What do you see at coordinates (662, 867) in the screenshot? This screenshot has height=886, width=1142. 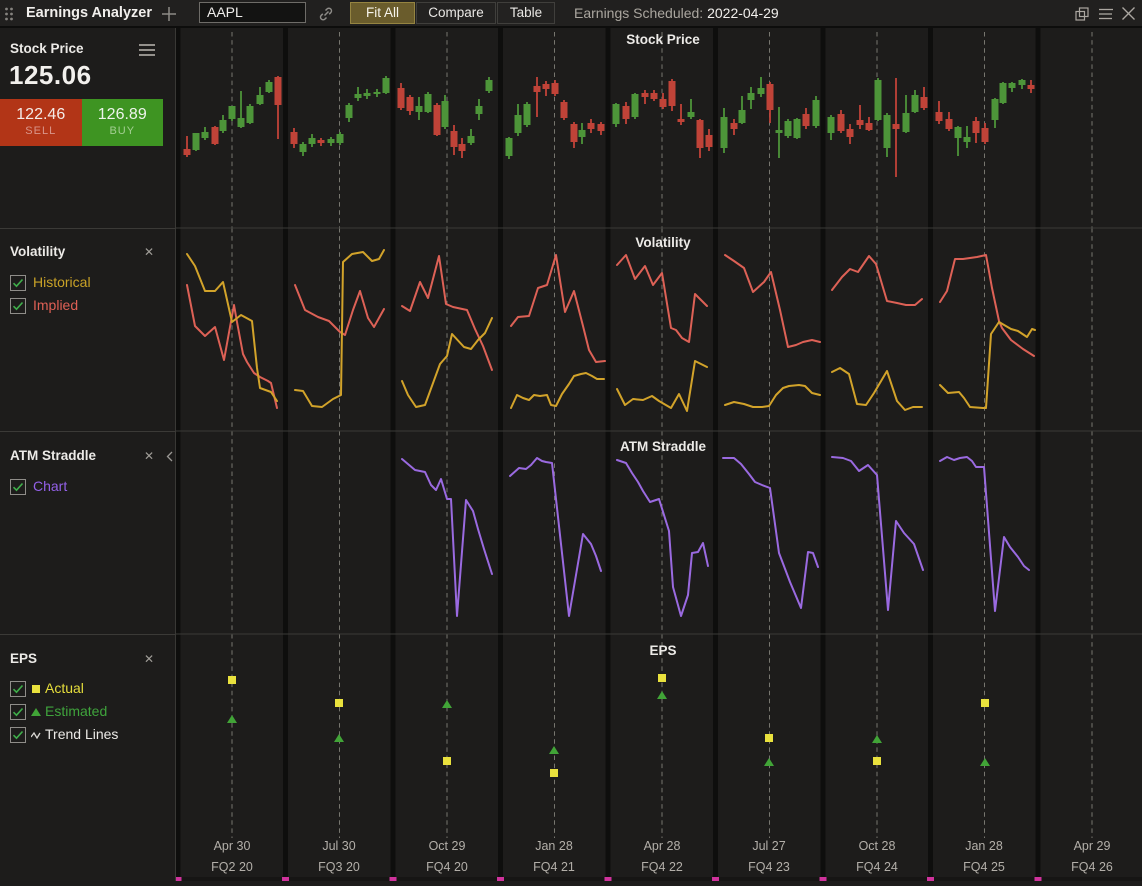 I see `svg-text: FQ4 22` at bounding box center [662, 867].